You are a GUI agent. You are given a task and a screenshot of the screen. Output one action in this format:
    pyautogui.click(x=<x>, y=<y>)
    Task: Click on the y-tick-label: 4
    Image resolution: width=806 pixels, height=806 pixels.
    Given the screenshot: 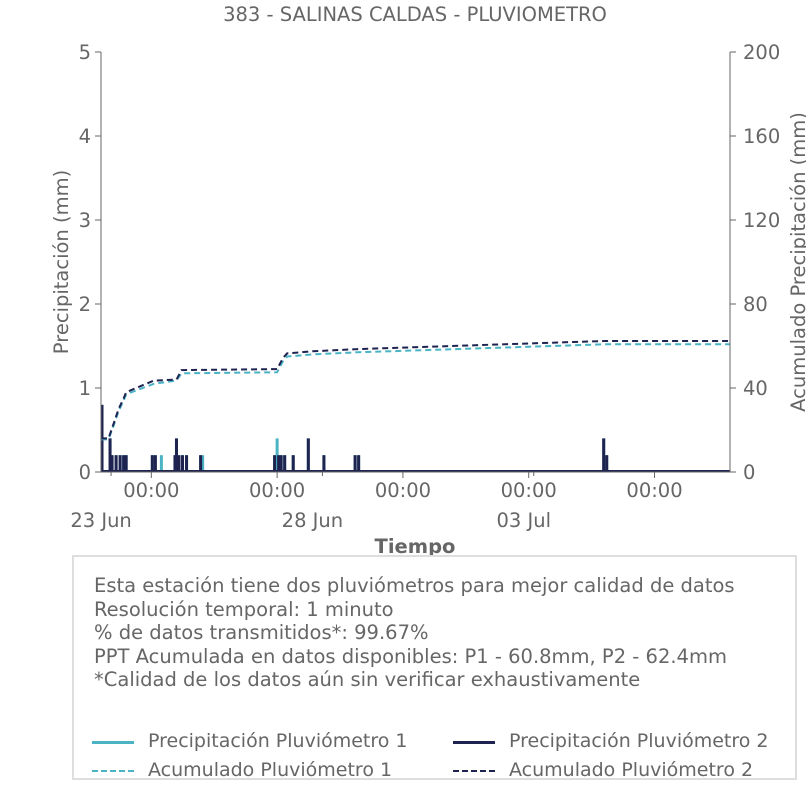 What is the action you would take?
    pyautogui.click(x=85, y=136)
    